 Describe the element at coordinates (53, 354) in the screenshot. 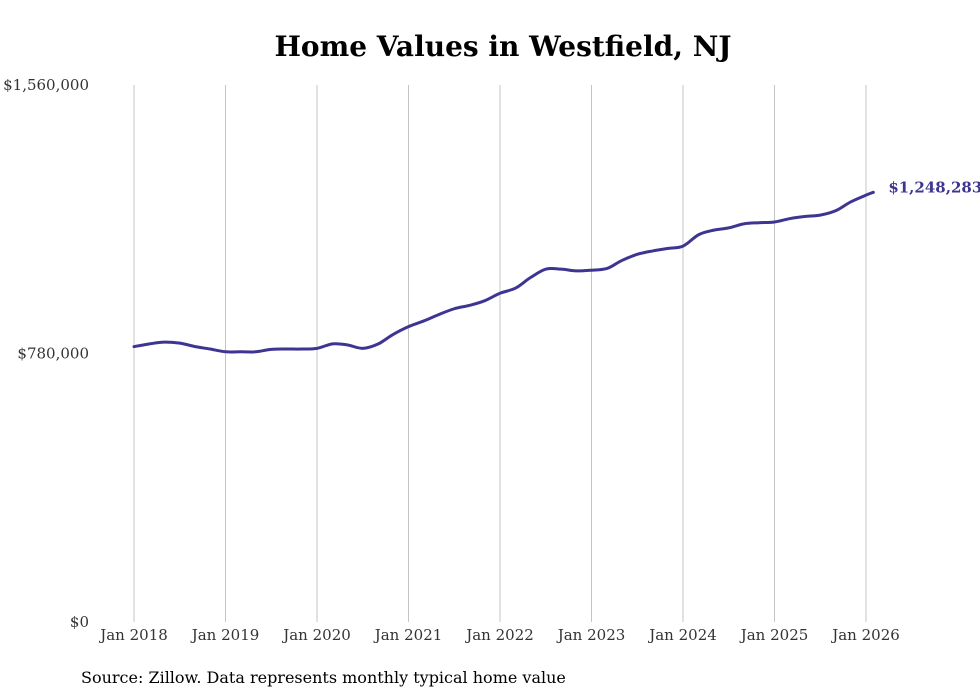

I see `y-tick-label: $780,000` at that location.